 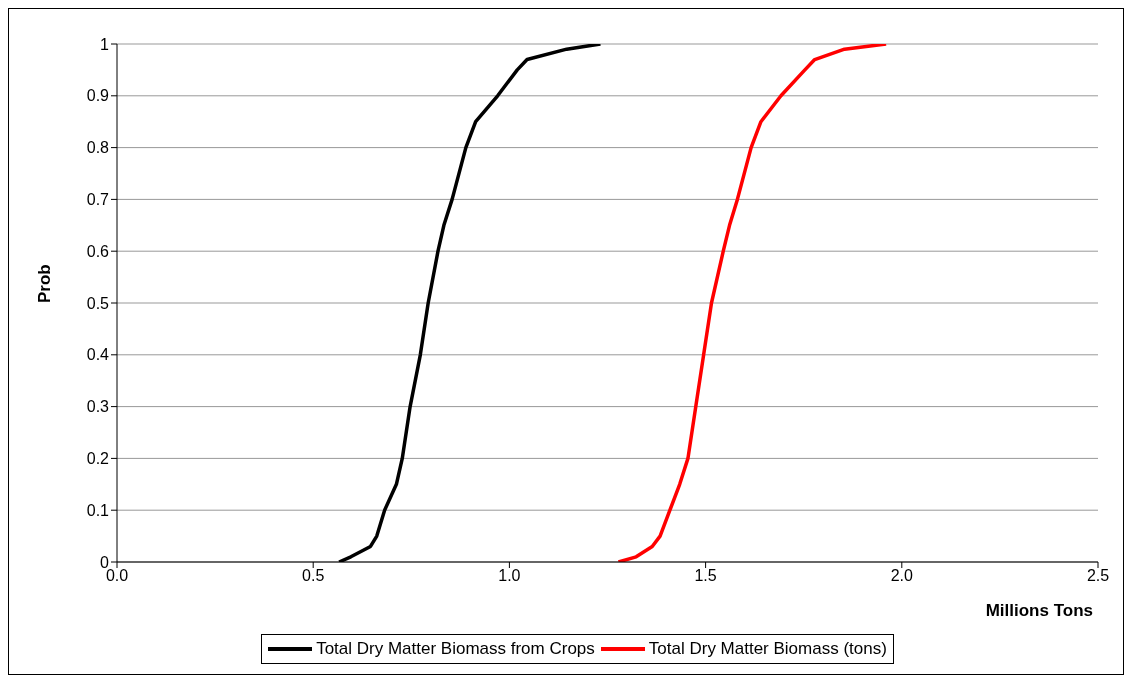 I want to click on x-tick-label: 0.5, so click(x=313, y=576).